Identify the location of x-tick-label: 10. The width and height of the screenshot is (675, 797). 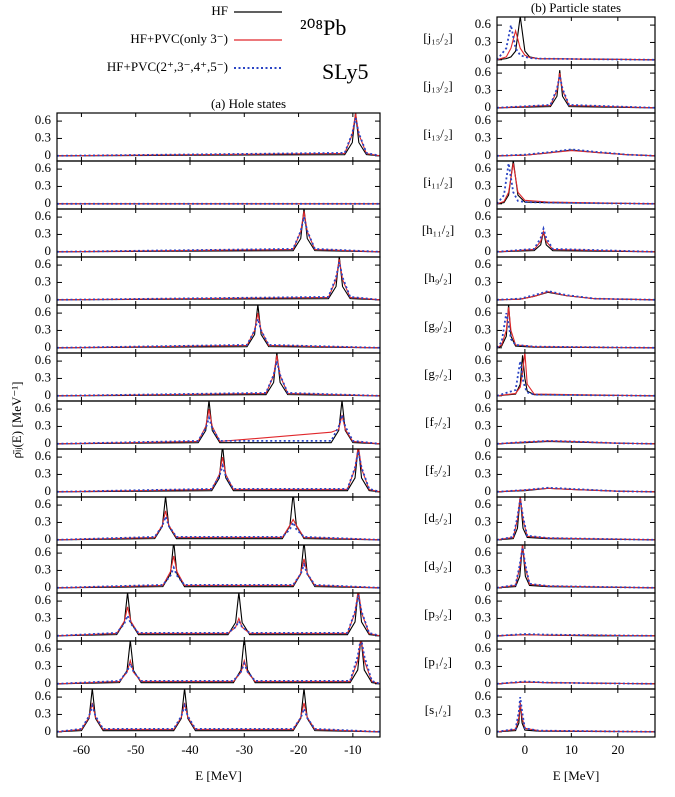
(571, 749).